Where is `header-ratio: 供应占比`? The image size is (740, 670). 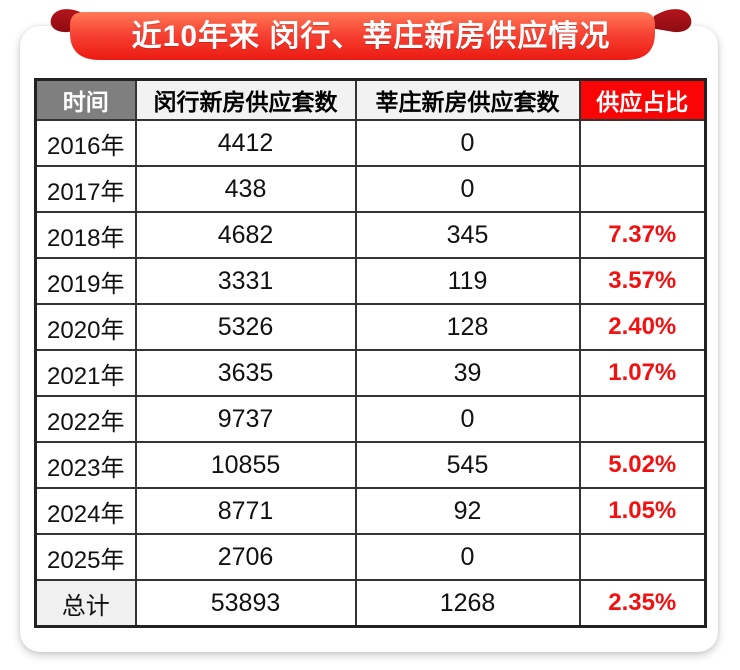
header-ratio: 供应占比 is located at coordinates (642, 99).